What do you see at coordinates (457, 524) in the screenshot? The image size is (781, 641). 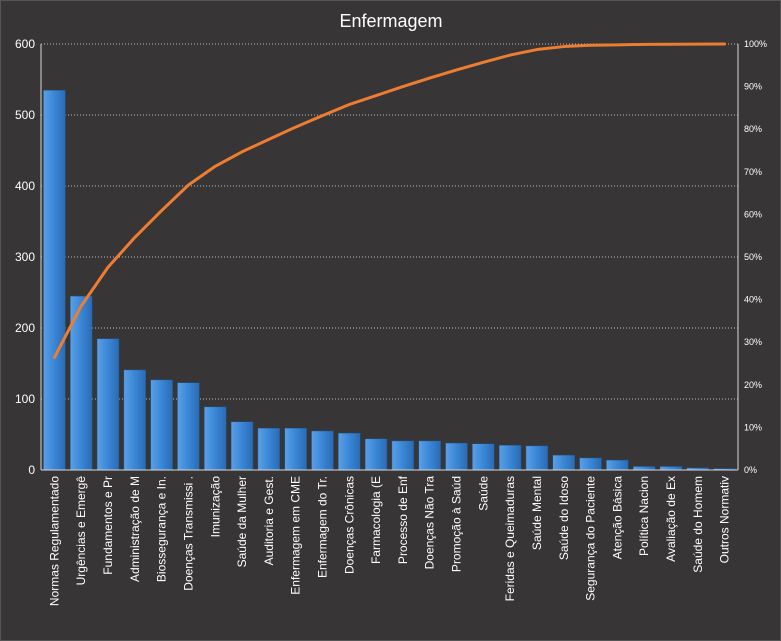 I see `x-tick-label: Promoção à Saúd` at bounding box center [457, 524].